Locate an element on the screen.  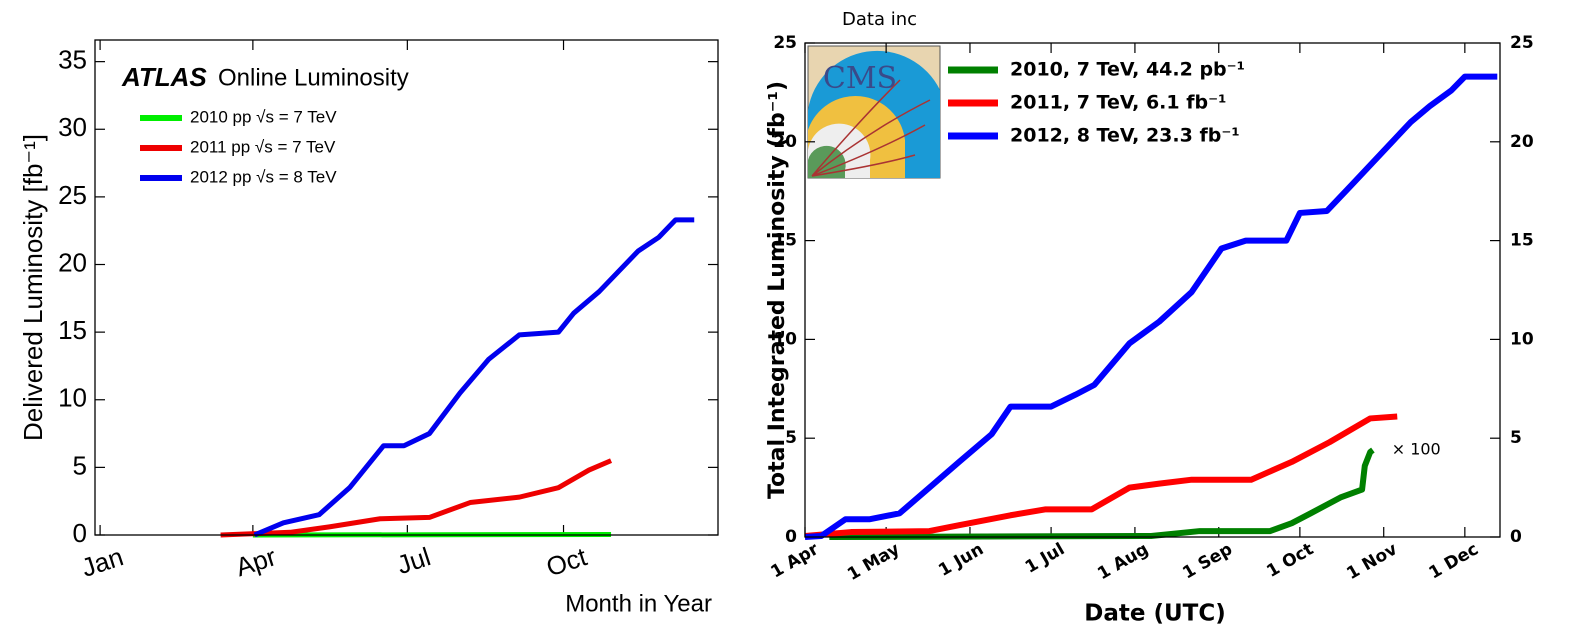
x-tick-label: Oct is located at coordinates (567, 561).